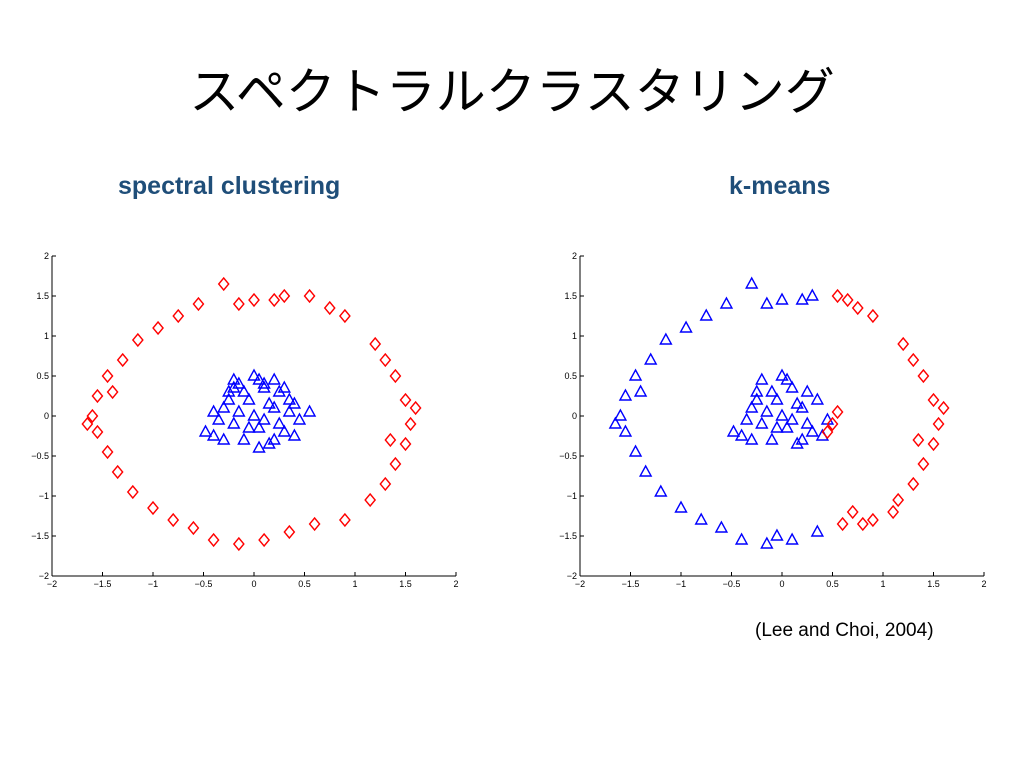 This screenshot has width=1024, height=768. What do you see at coordinates (574, 336) in the screenshot?
I see `y-tick-label: 1` at bounding box center [574, 336].